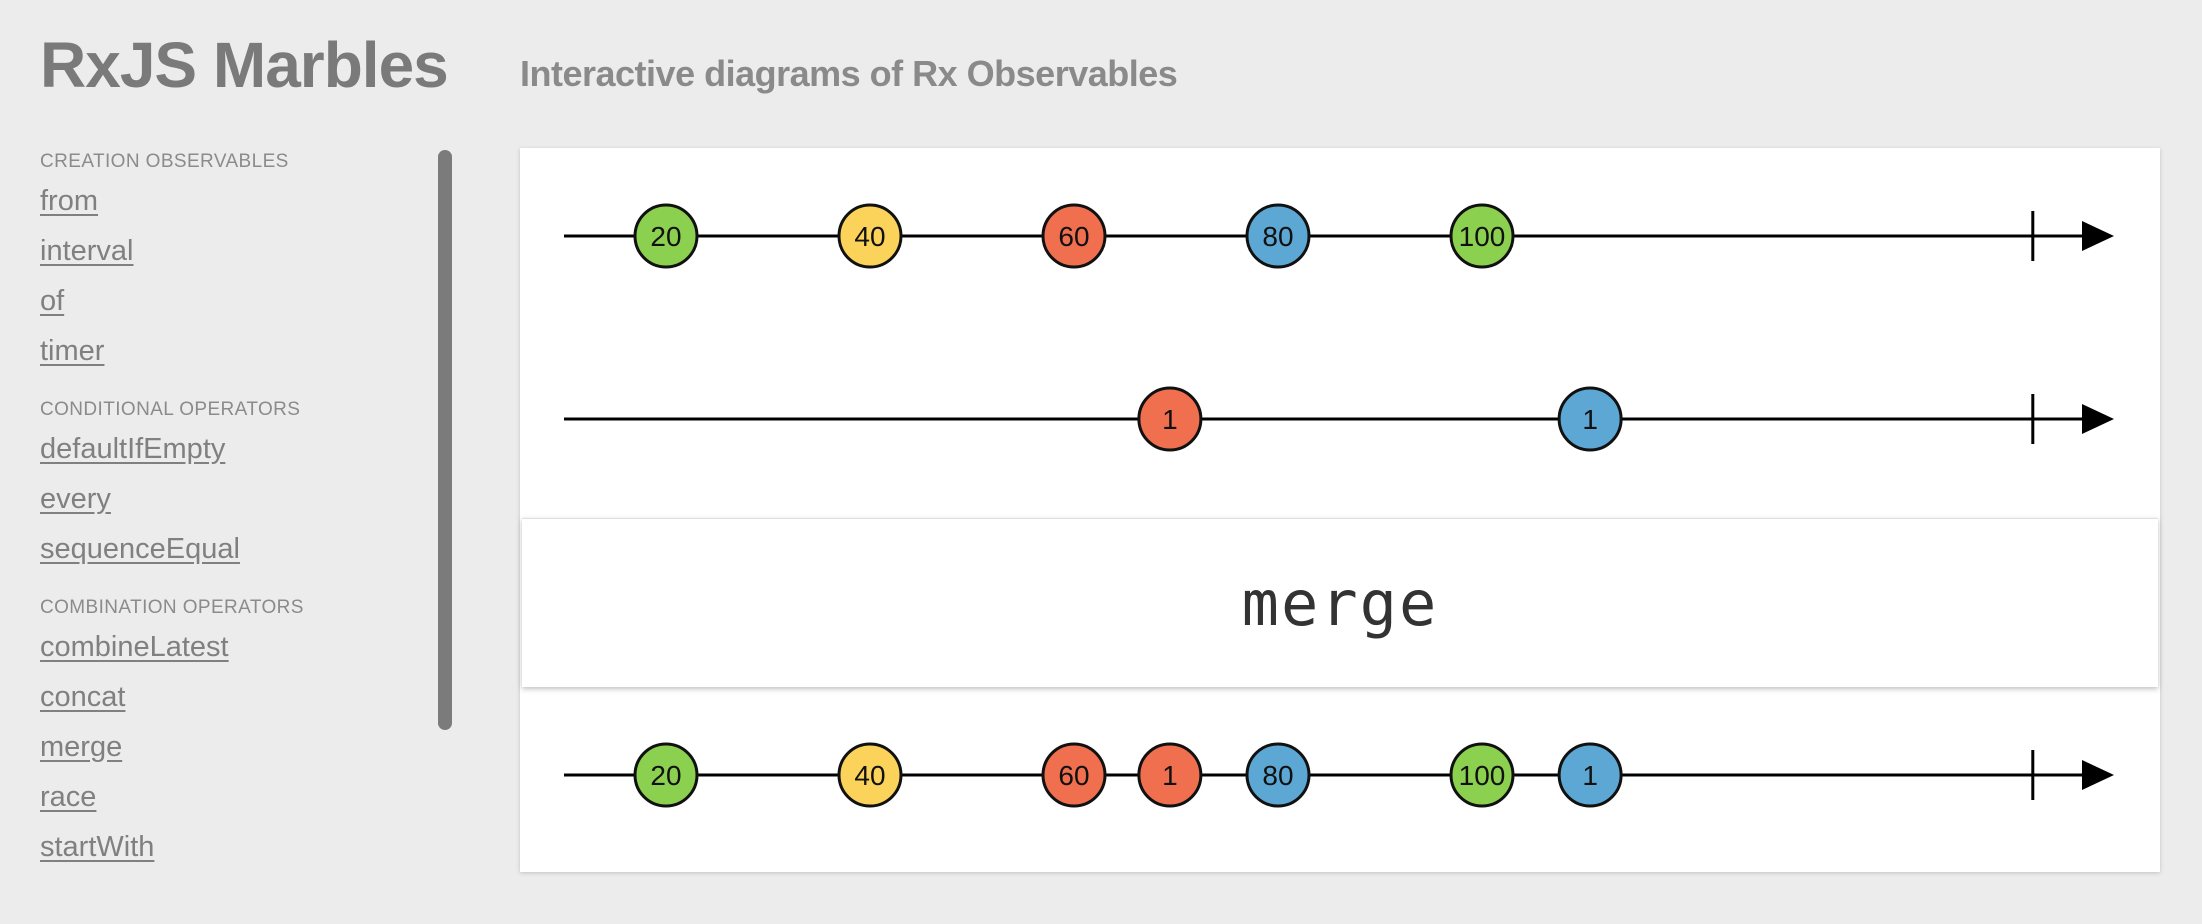 This screenshot has height=924, width=2202. Describe the element at coordinates (75, 499) in the screenshot. I see `nav-link-every: every` at that location.